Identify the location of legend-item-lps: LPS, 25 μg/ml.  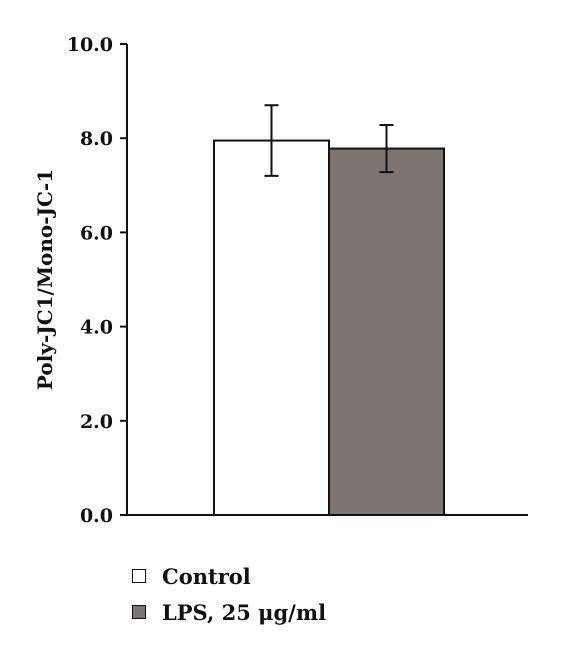
(229, 612).